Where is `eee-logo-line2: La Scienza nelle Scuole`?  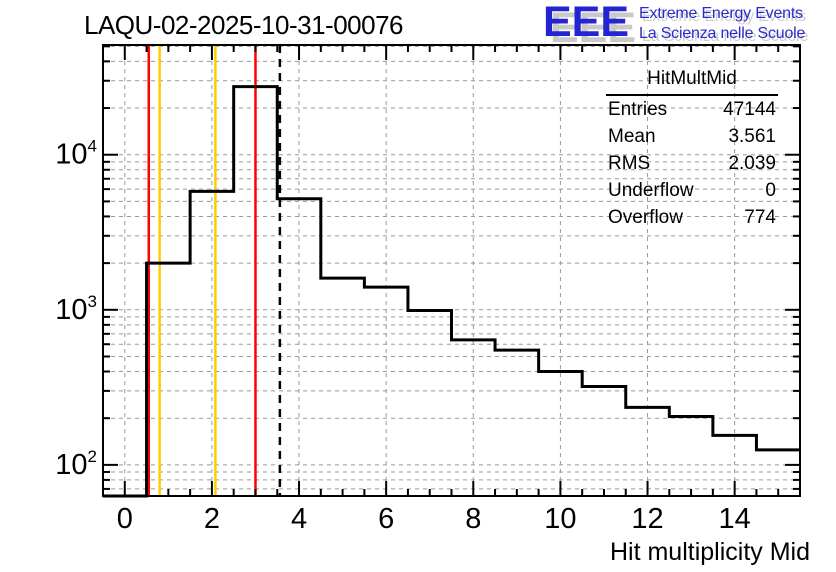
eee-logo-line2: La Scienza nelle Scuole is located at coordinates (722, 33).